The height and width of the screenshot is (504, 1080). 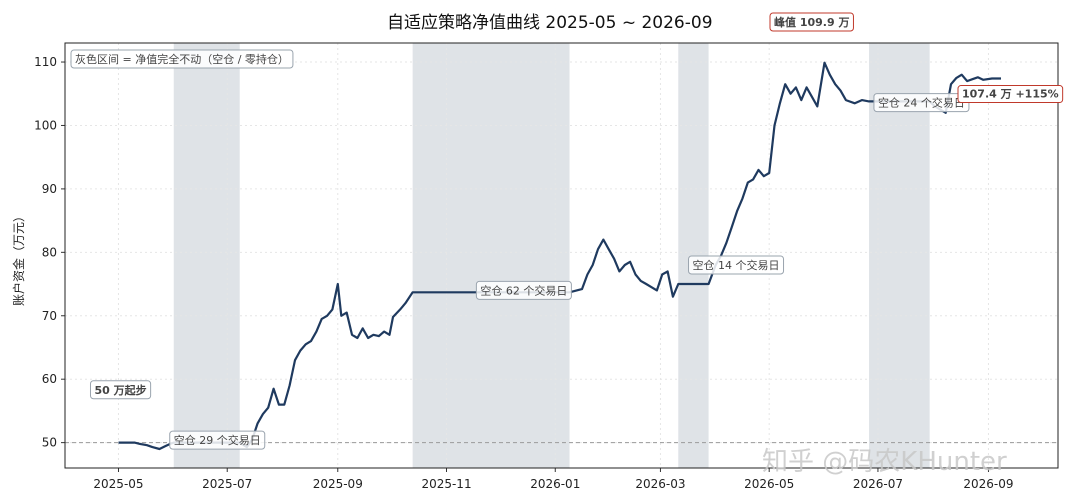 I want to click on x-tick-label: 2025-07, so click(x=227, y=484).